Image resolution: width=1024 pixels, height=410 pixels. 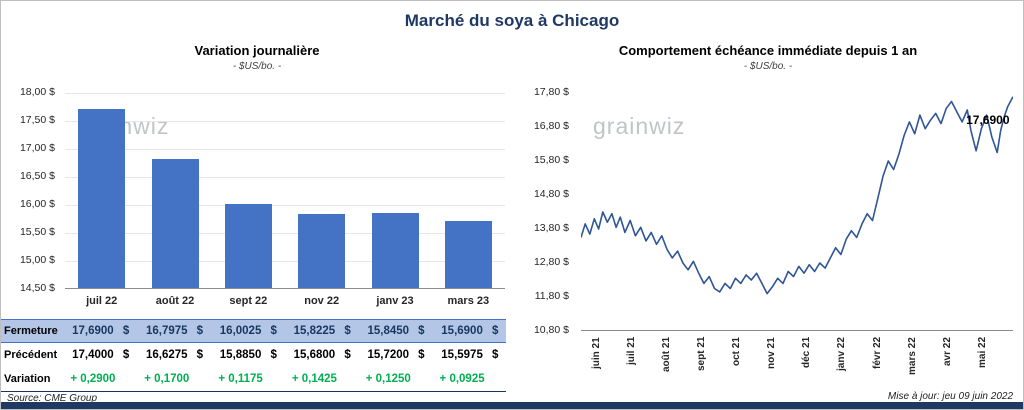 I want to click on cell-value: + 0,1175, so click(x=240, y=379).